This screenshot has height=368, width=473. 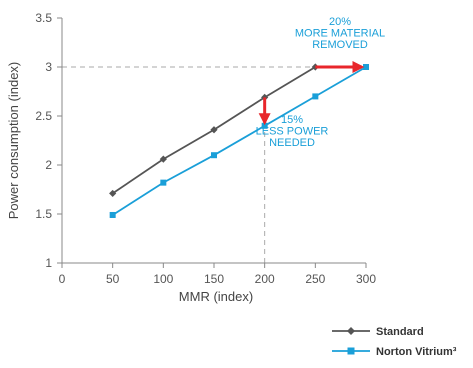 I want to click on annotation-text: 20%, so click(x=340, y=22).